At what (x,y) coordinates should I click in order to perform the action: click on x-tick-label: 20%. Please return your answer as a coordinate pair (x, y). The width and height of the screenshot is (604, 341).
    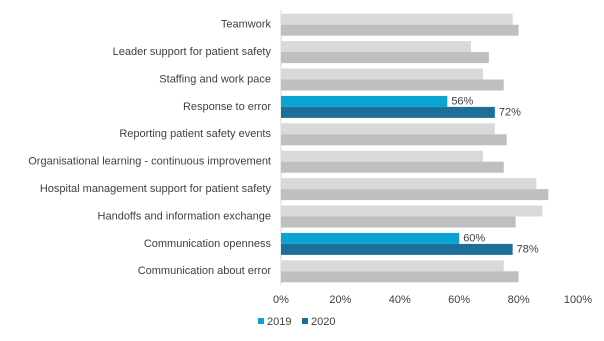
    Looking at the image, I should click on (340, 300).